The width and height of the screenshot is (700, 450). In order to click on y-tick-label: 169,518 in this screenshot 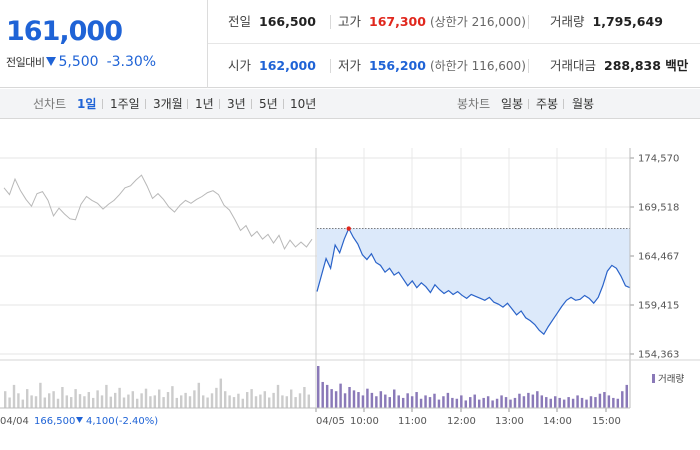, I will do `click(658, 208)`.